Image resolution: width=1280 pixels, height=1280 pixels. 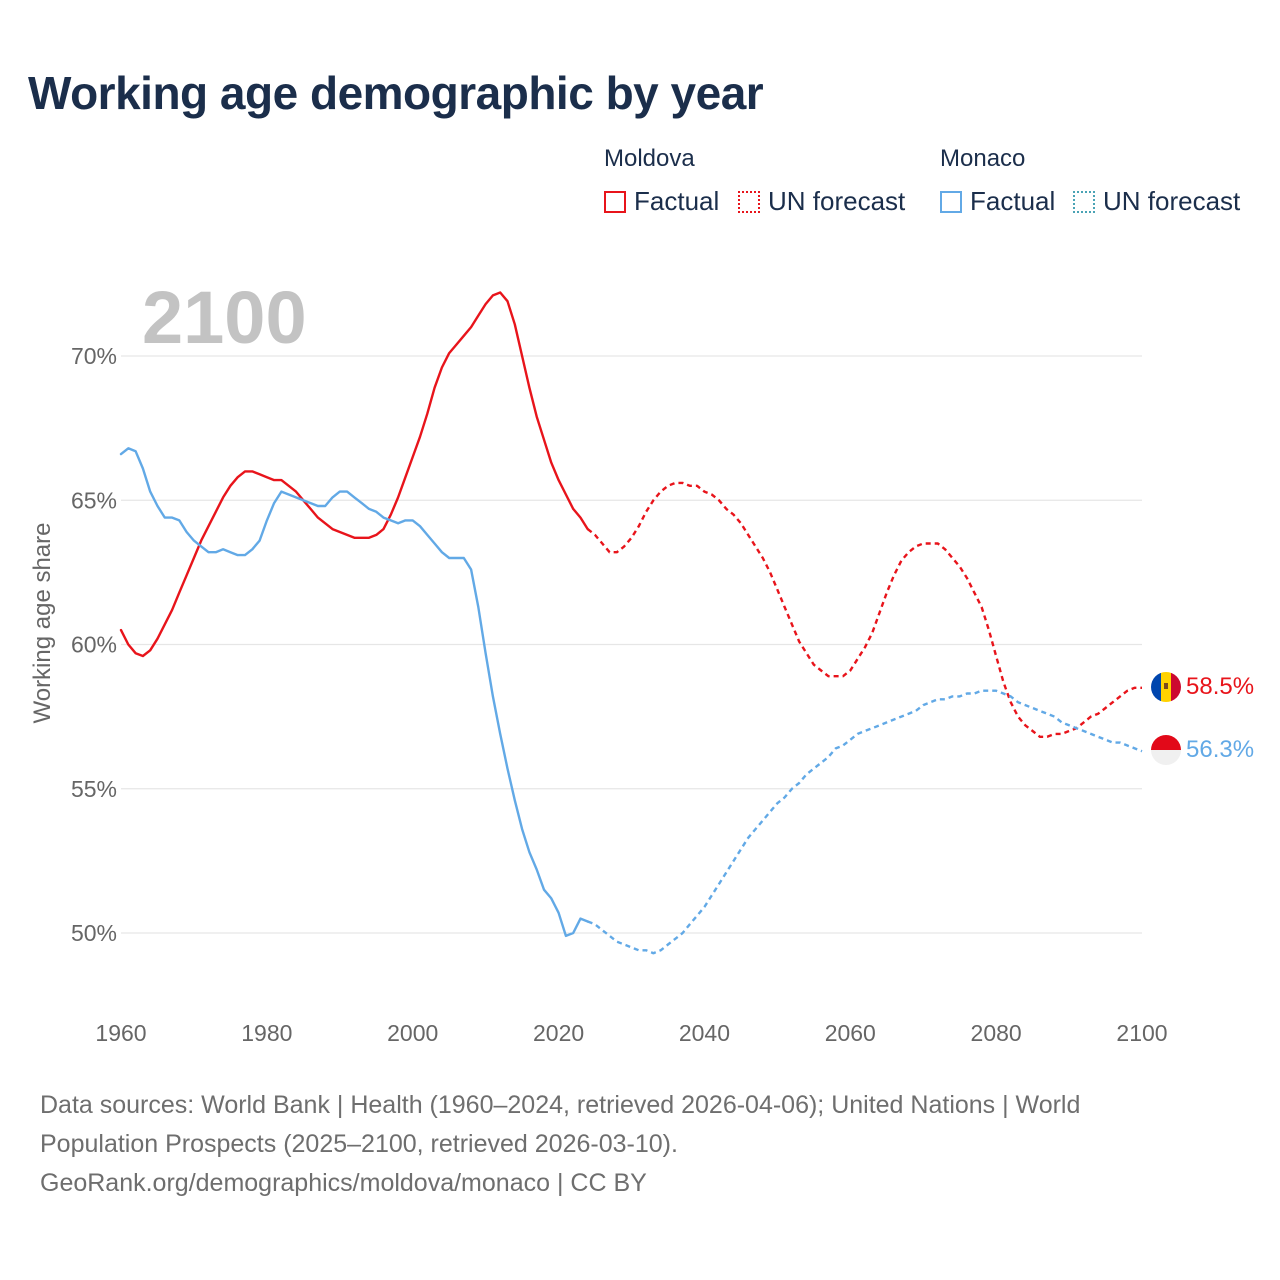 I want to click on x-tick-label: 2000, so click(x=412, y=1033).